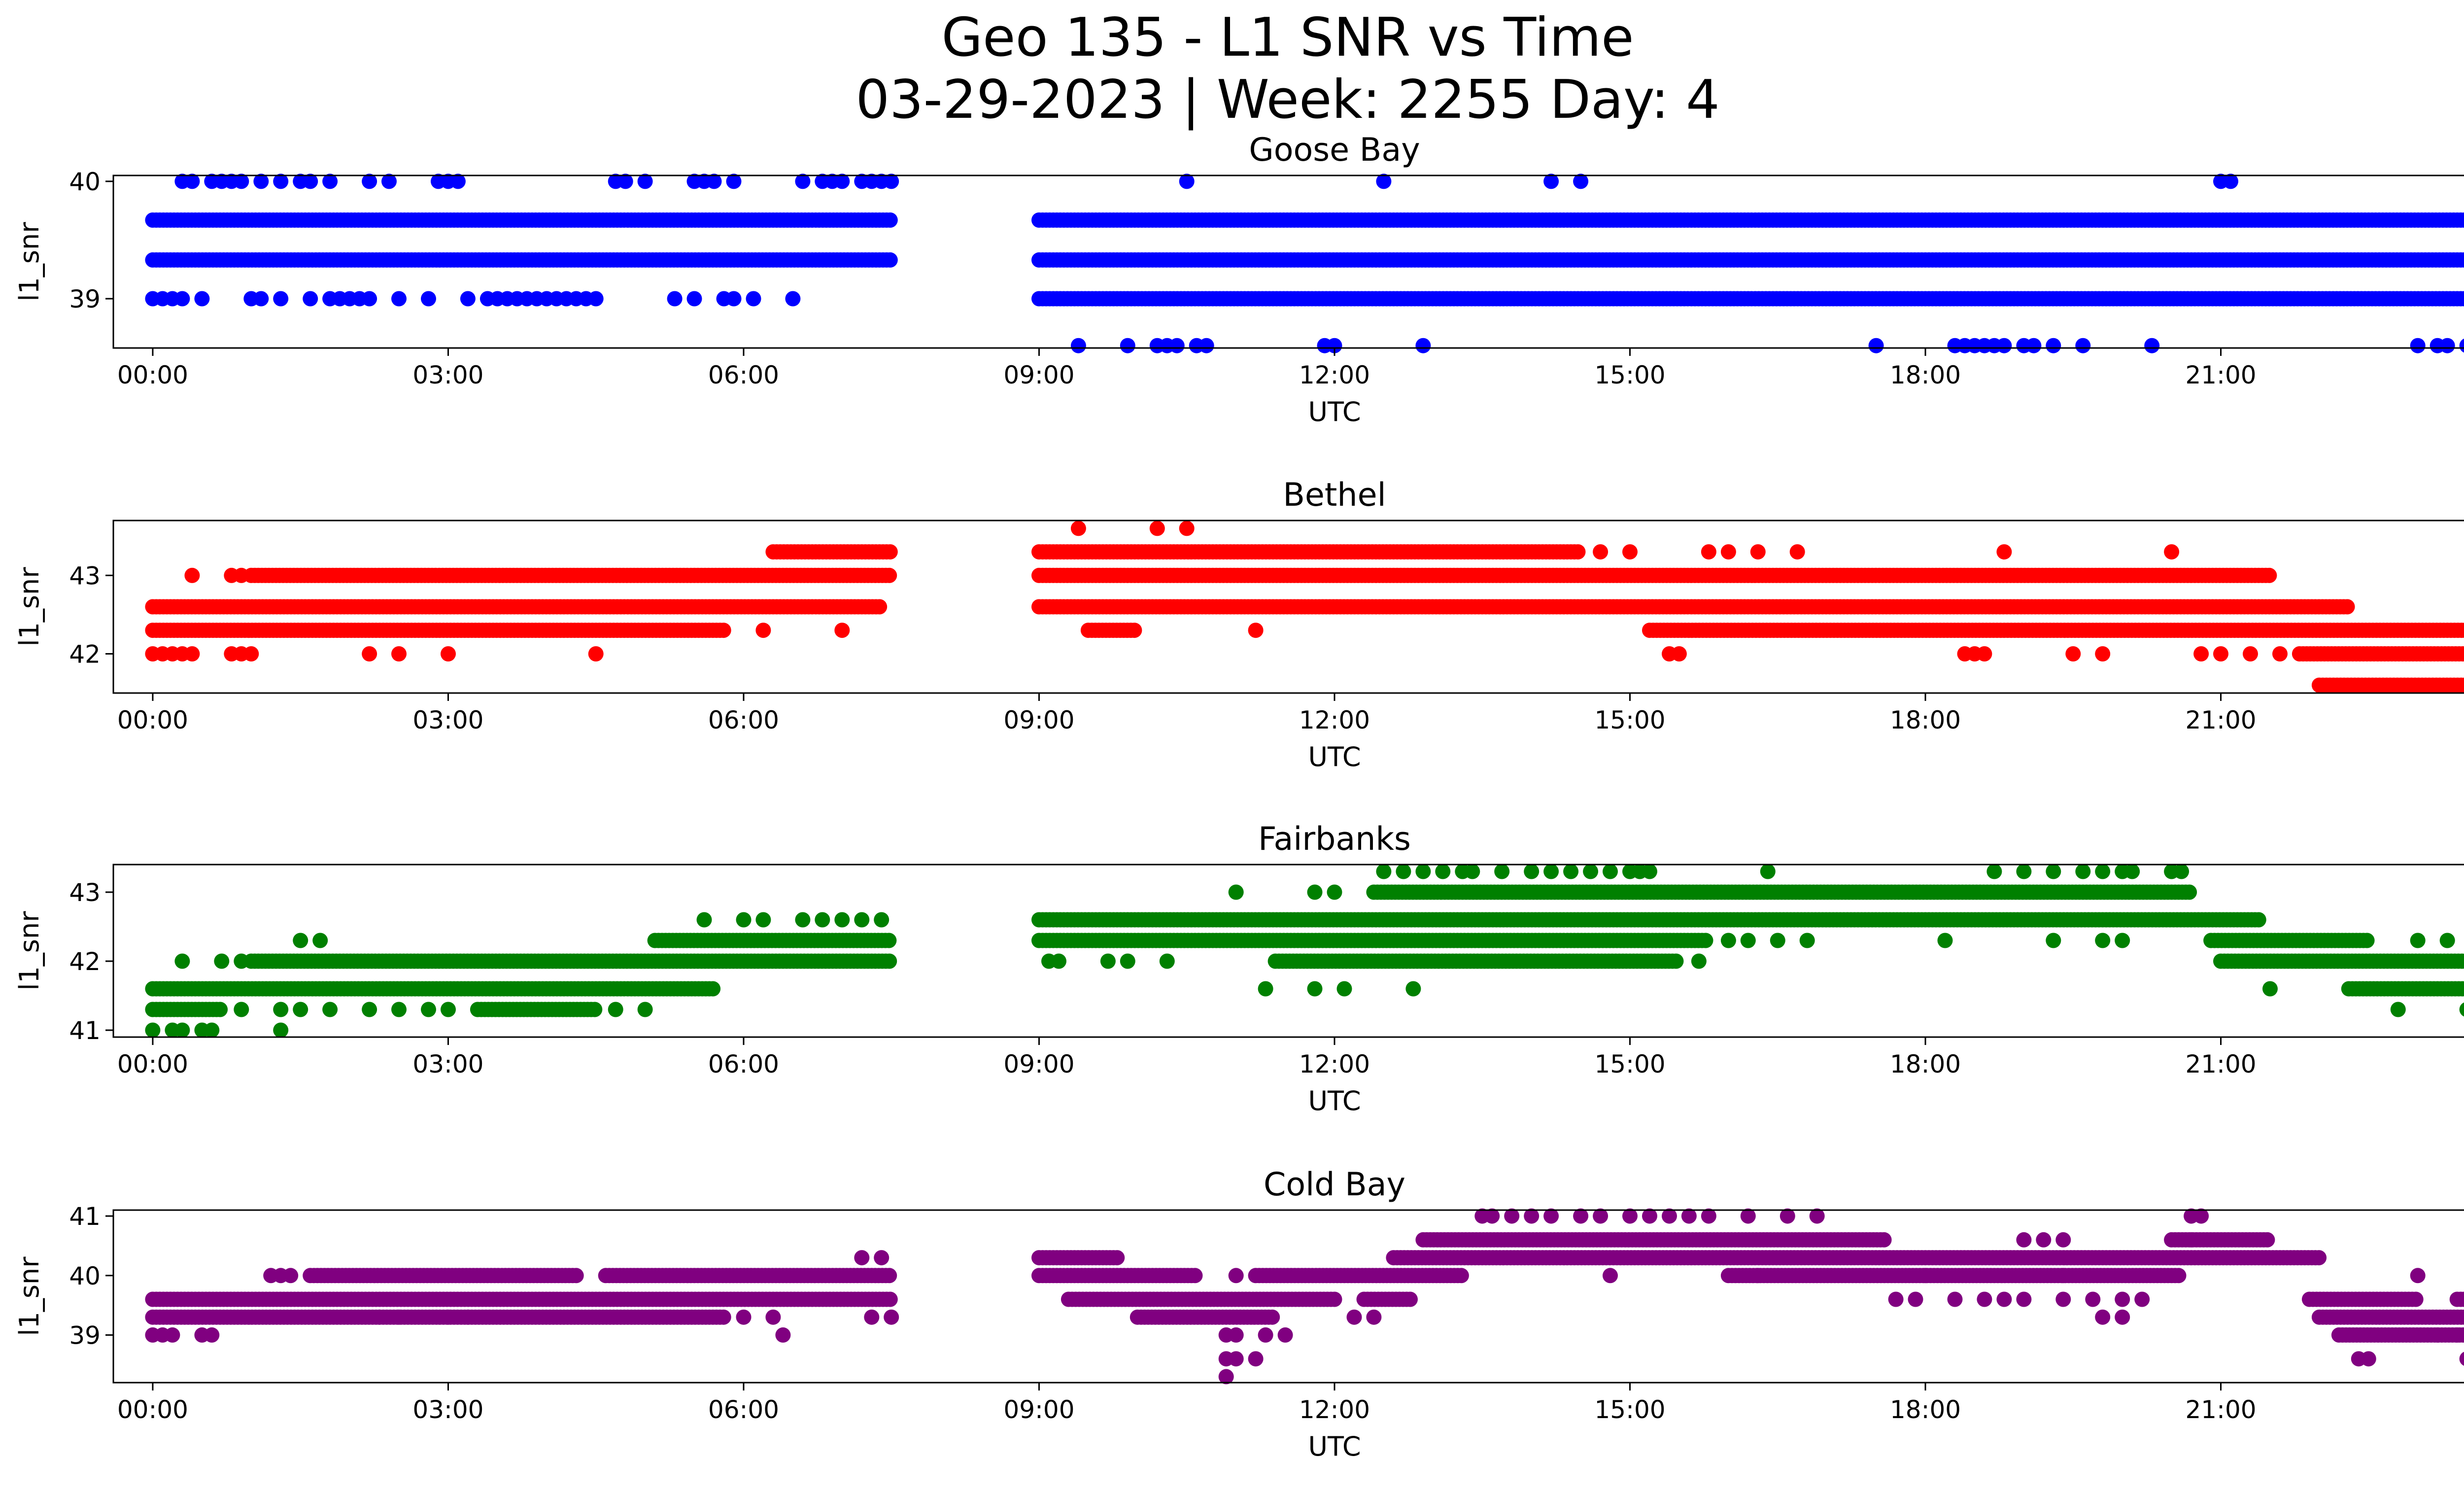  Describe the element at coordinates (1288, 100) in the screenshot. I see `figure-title-line2: 03-29-2023 | Week: 2255 Day: 4` at that location.